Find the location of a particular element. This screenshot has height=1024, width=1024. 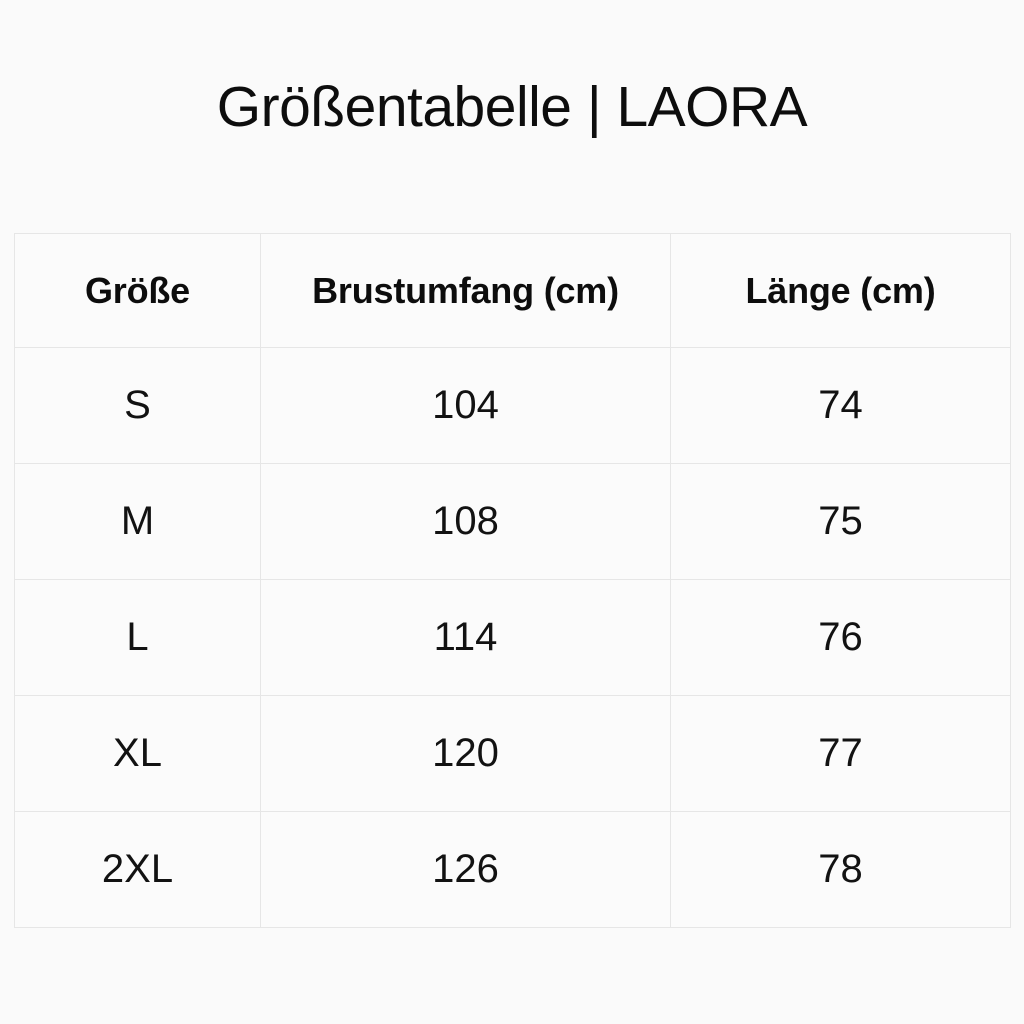

cell-length: 77 is located at coordinates (840, 753).